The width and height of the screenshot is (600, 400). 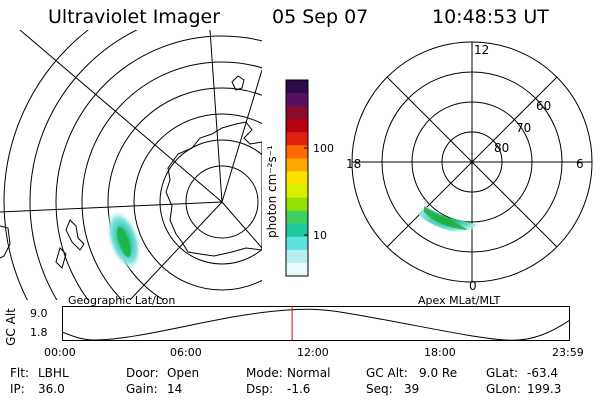 What do you see at coordinates (238, 83) in the screenshot?
I see `coastline-detail` at bounding box center [238, 83].